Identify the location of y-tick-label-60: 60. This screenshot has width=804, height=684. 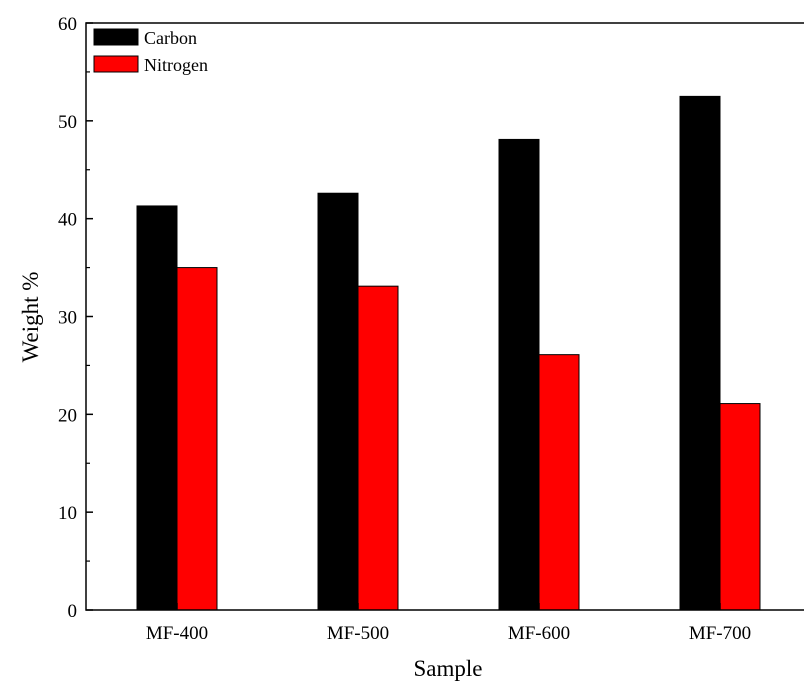
(67, 24).